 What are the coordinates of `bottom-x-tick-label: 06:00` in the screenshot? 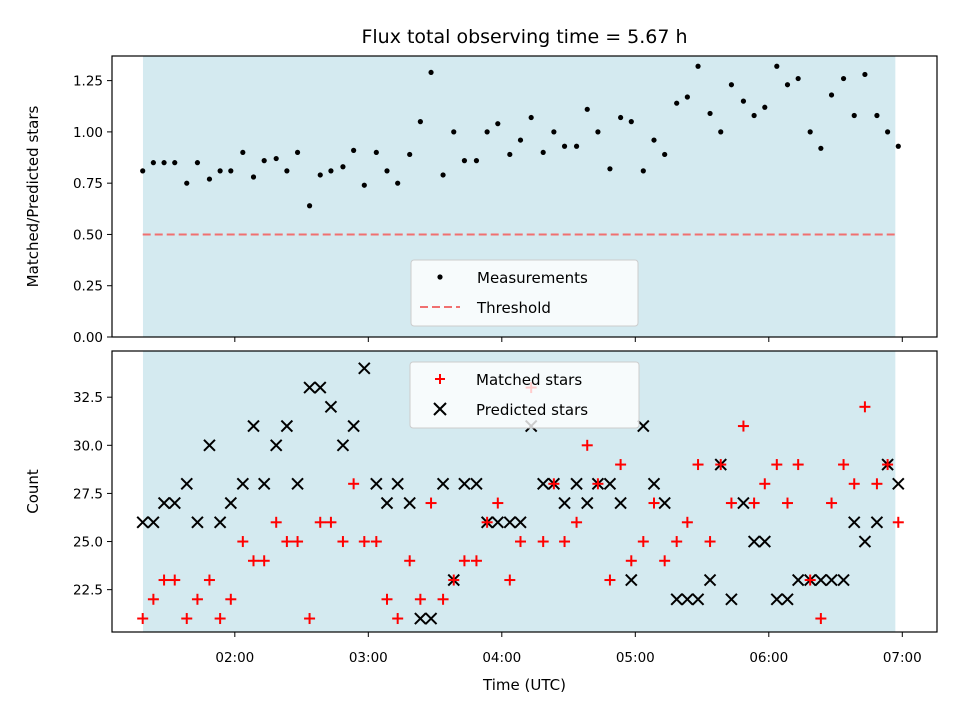 It's located at (768, 658).